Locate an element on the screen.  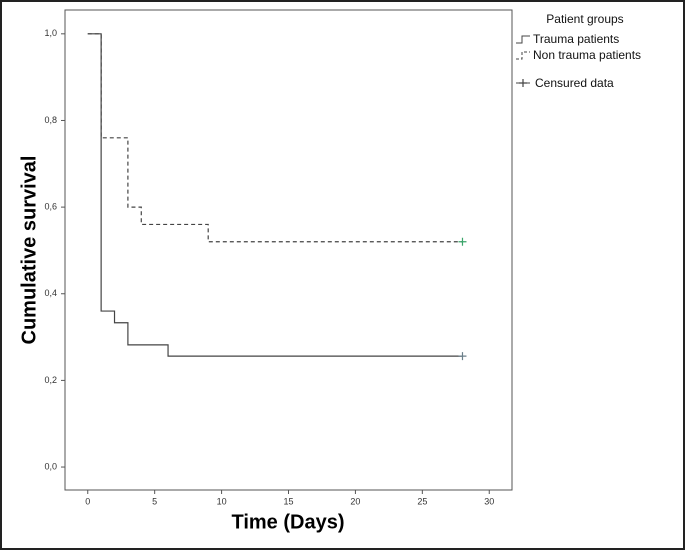
x-tick-label: 30 is located at coordinates (489, 501).